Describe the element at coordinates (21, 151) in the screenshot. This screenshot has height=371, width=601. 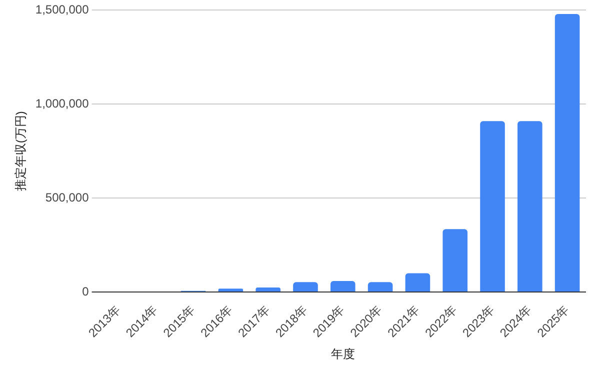
I see `y-axis-title: 推定年収(万円)` at that location.